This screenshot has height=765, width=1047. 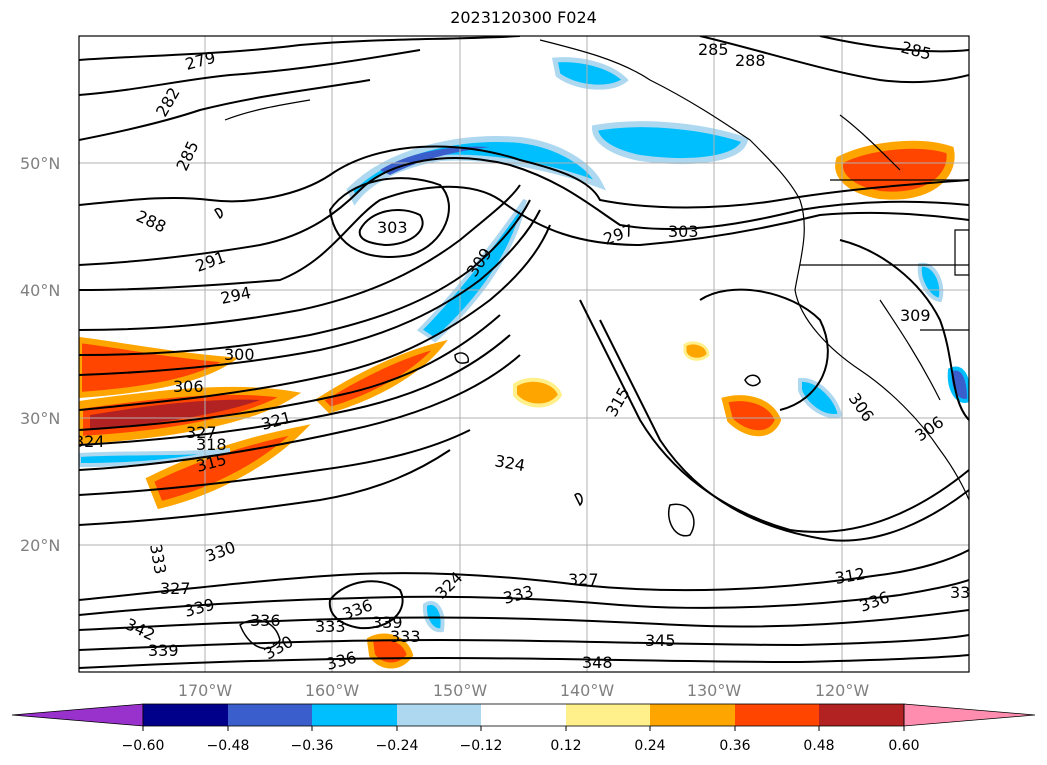 What do you see at coordinates (89, 441) in the screenshot?
I see `contour-label: 324` at bounding box center [89, 441].